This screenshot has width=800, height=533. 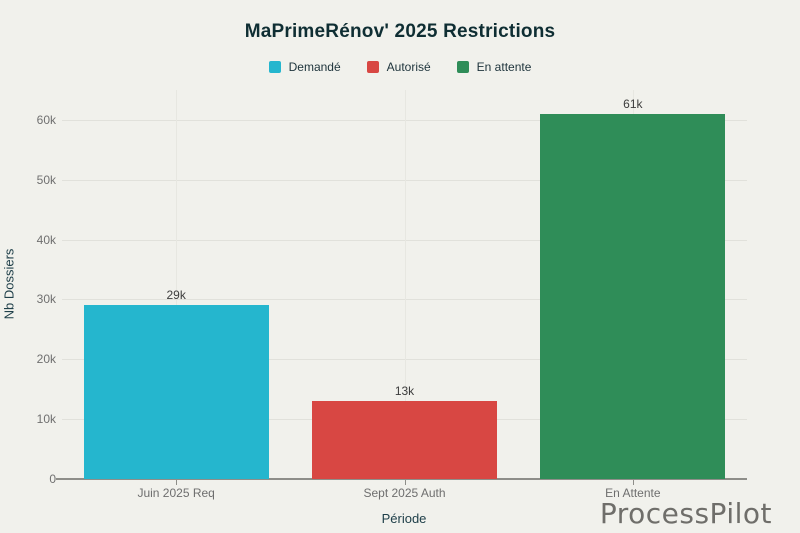 I want to click on y-axis-title: Nb Dossiers, so click(x=9, y=284).